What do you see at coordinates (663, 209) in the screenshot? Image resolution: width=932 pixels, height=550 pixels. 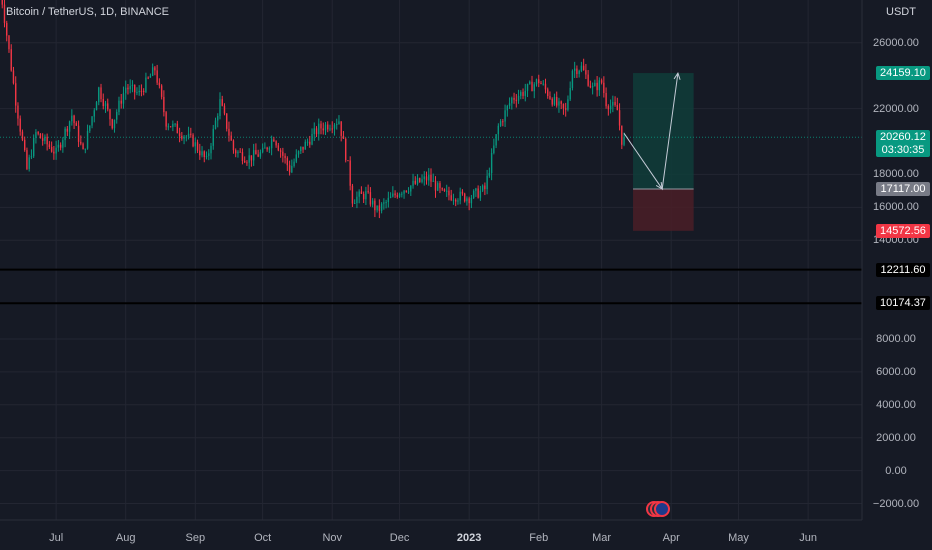 I see `stop-zone` at bounding box center [663, 209].